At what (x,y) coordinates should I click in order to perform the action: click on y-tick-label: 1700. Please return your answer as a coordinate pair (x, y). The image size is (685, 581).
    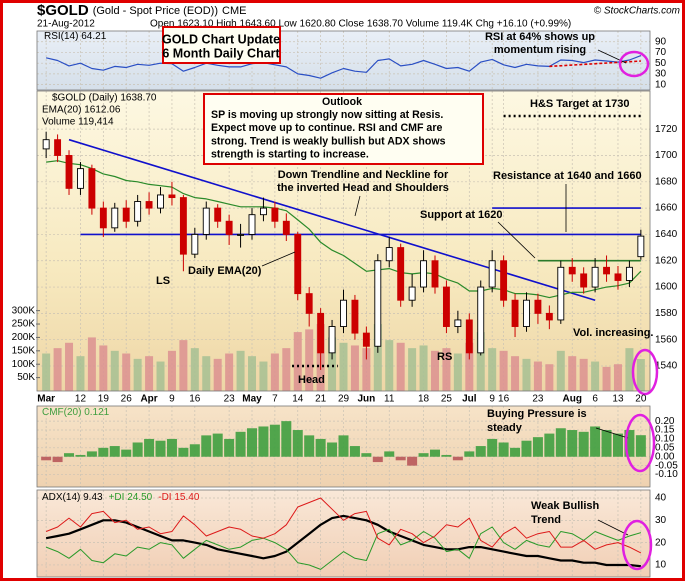
    Looking at the image, I should click on (666, 155).